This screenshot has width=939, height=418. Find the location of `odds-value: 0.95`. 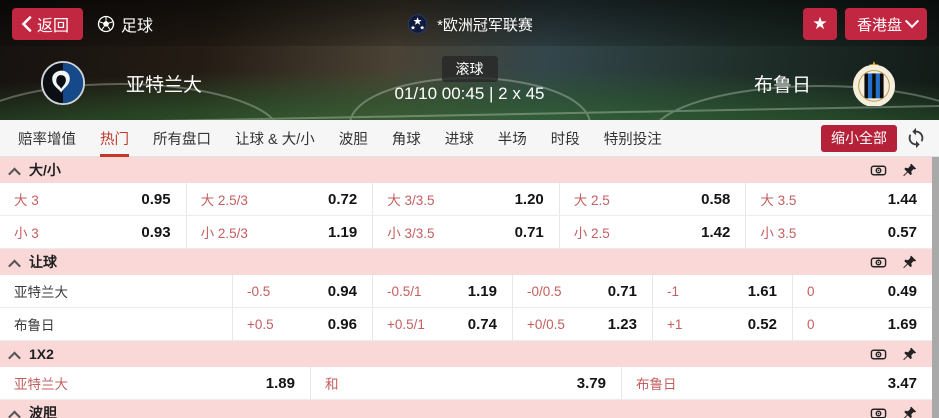

odds-value: 0.95 is located at coordinates (156, 199).